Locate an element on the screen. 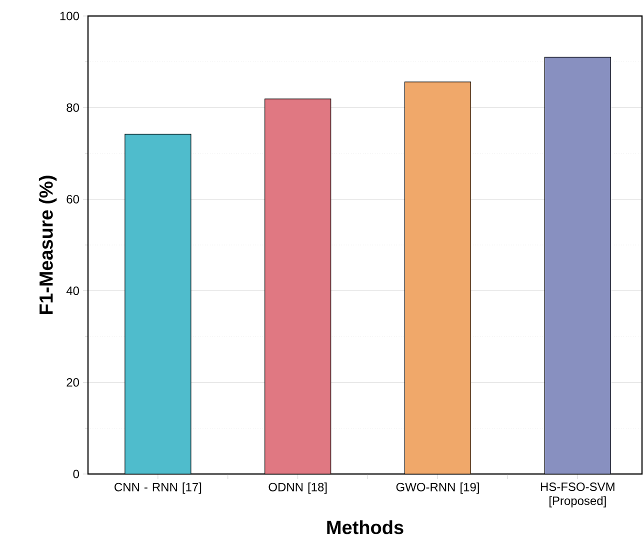 The image size is (644, 543). y-tick-label: 80 is located at coordinates (73, 107).